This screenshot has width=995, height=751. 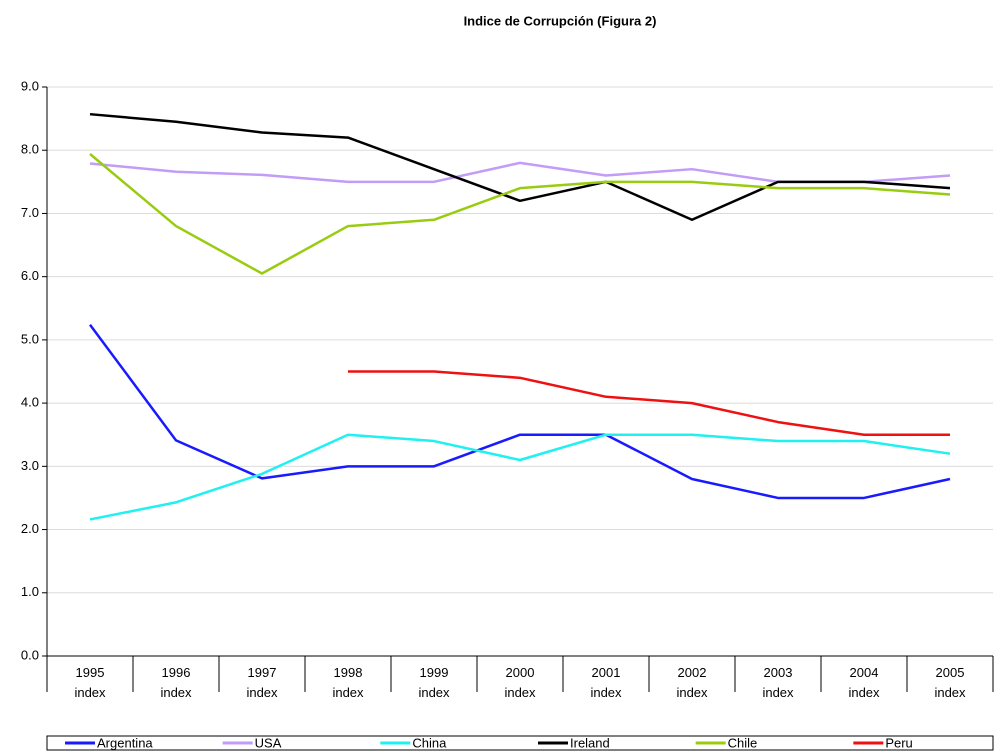 I want to click on legend-label: China, so click(x=429, y=742).